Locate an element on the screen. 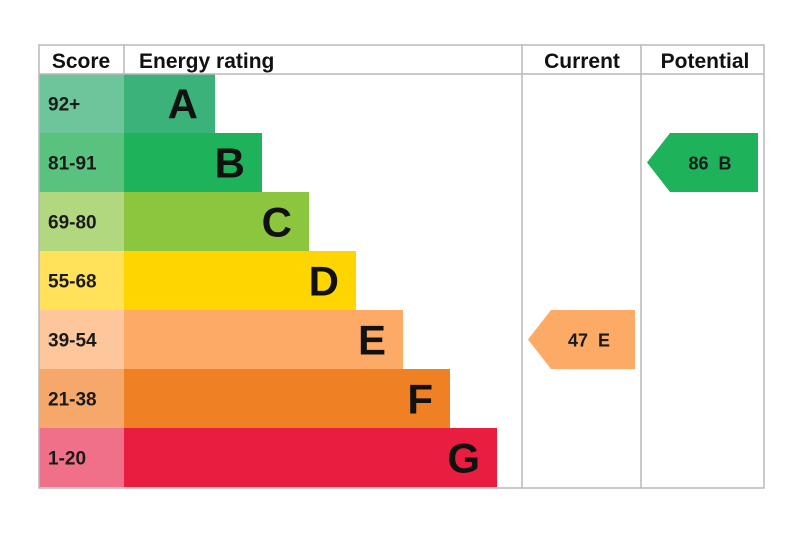 The height and width of the screenshot is (533, 800). score-cell-d is located at coordinates (81, 280).